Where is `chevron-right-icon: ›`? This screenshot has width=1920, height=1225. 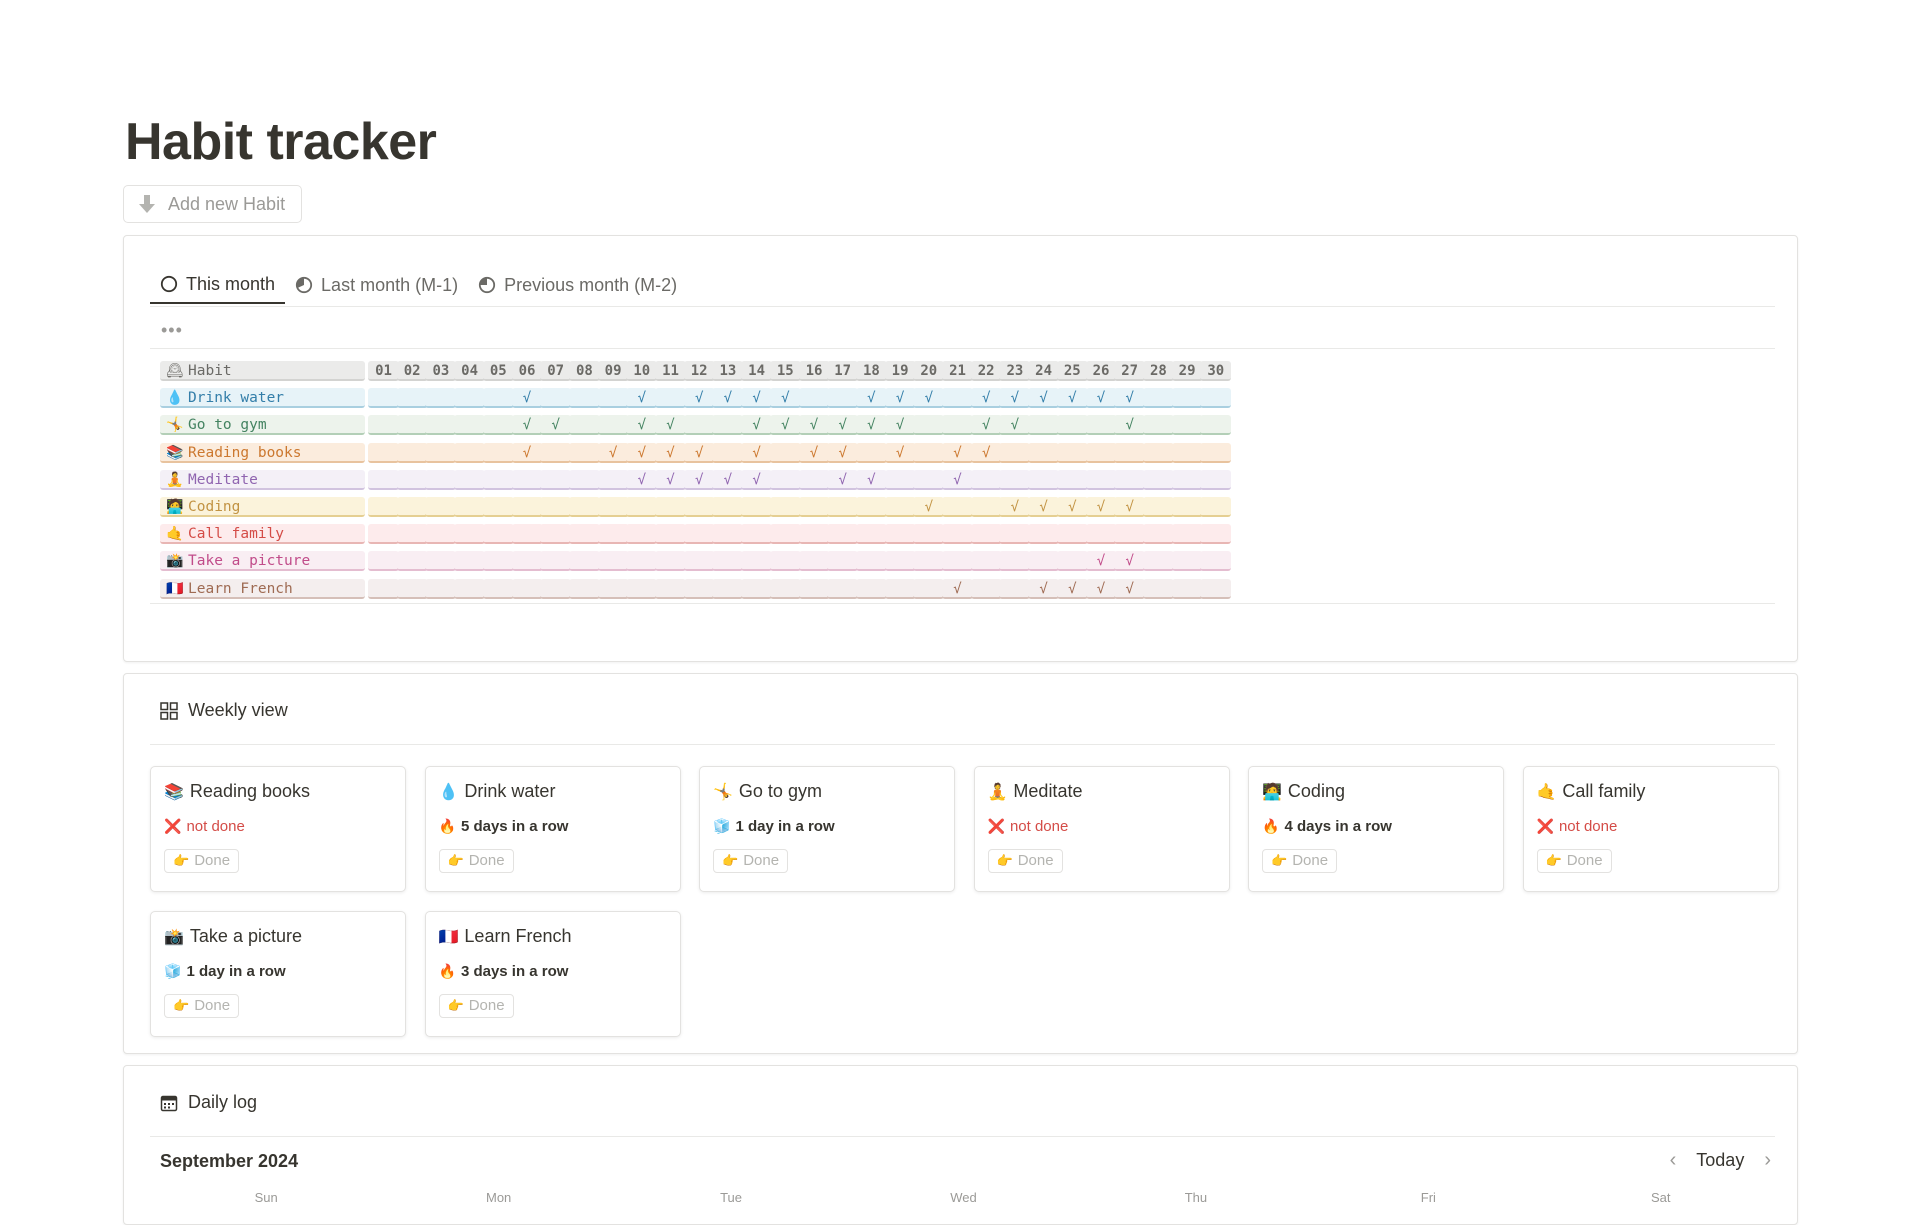
chevron-right-icon: › is located at coordinates (1767, 1160).